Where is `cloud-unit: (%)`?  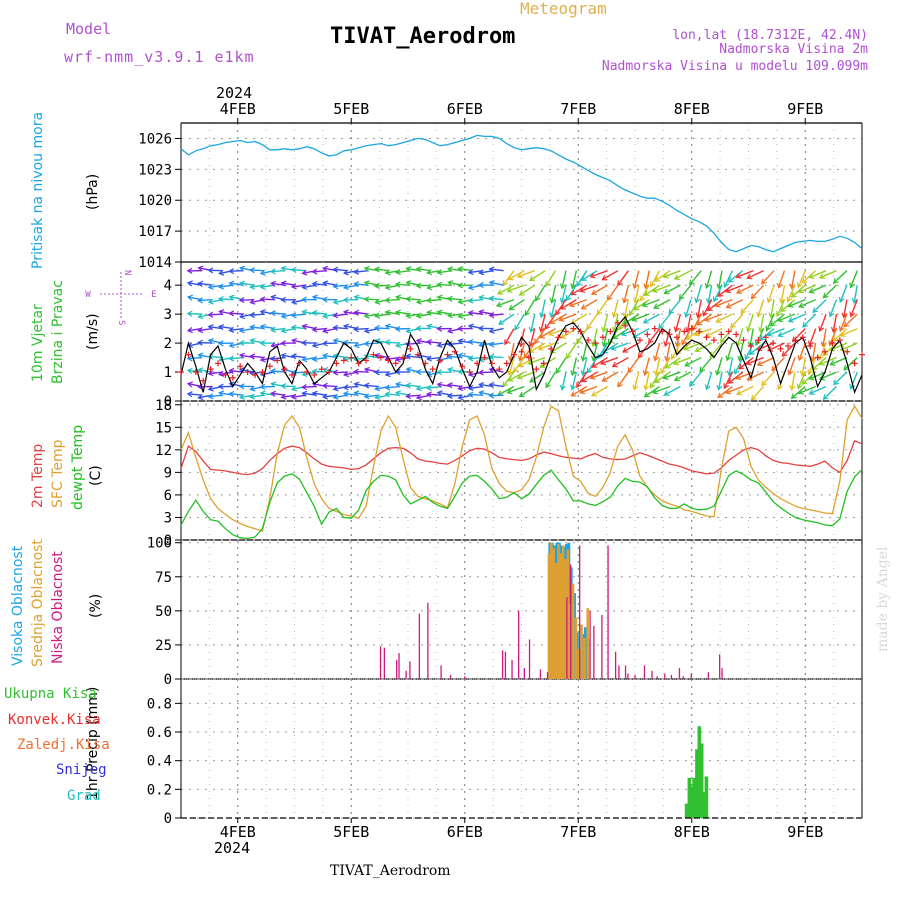 cloud-unit: (%) is located at coordinates (96, 606).